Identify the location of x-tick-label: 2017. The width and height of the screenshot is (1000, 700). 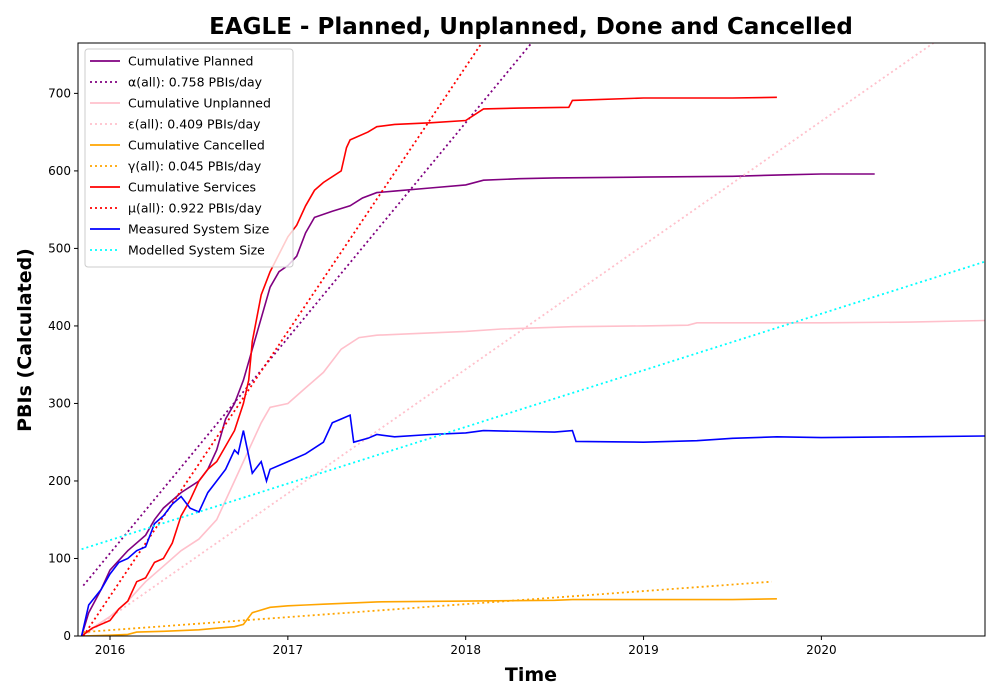
(288, 650).